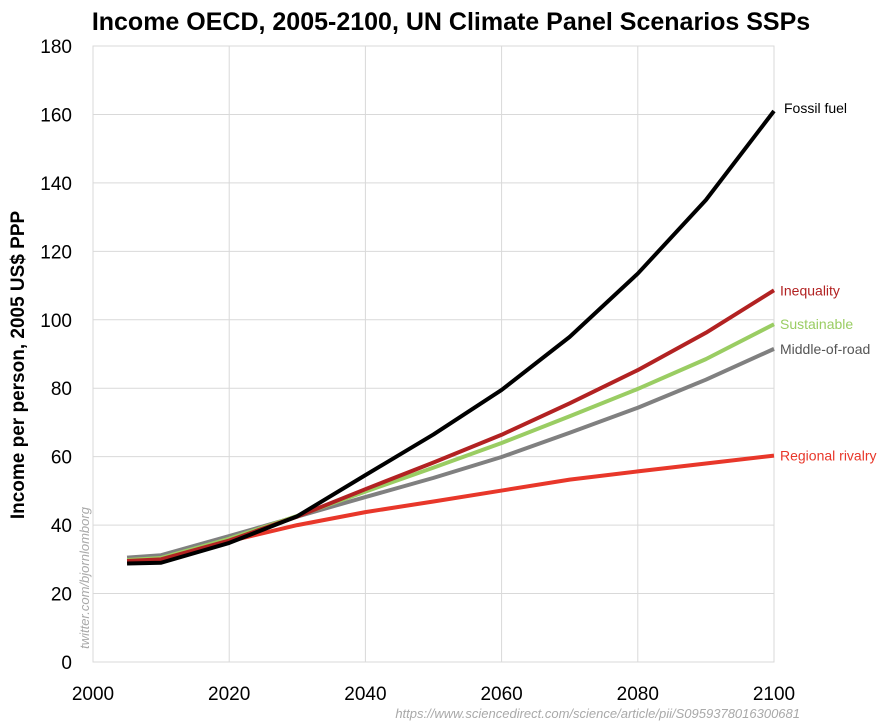 This screenshot has height=726, width=890. Describe the element at coordinates (774, 694) in the screenshot. I see `x-tick-label: 2100` at that location.